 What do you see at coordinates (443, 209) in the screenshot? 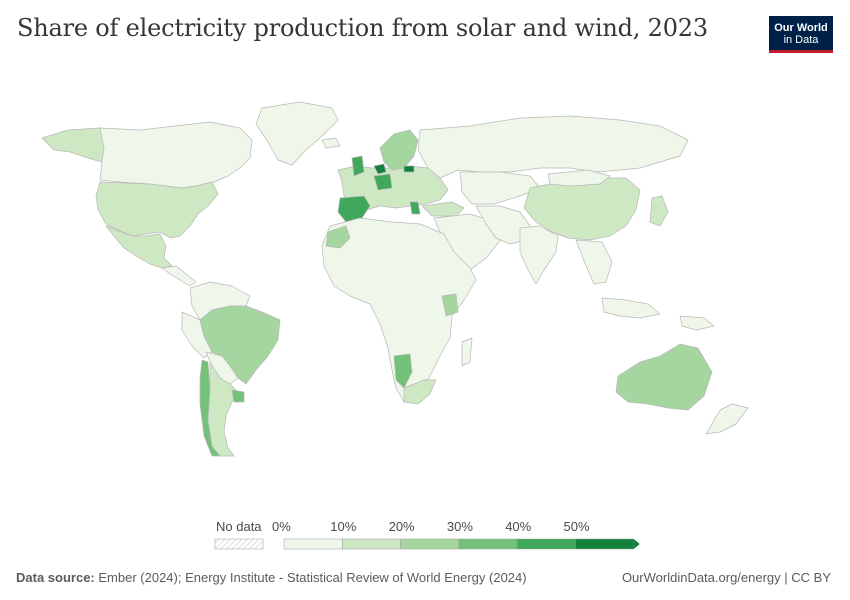
I see `country-turkey` at bounding box center [443, 209].